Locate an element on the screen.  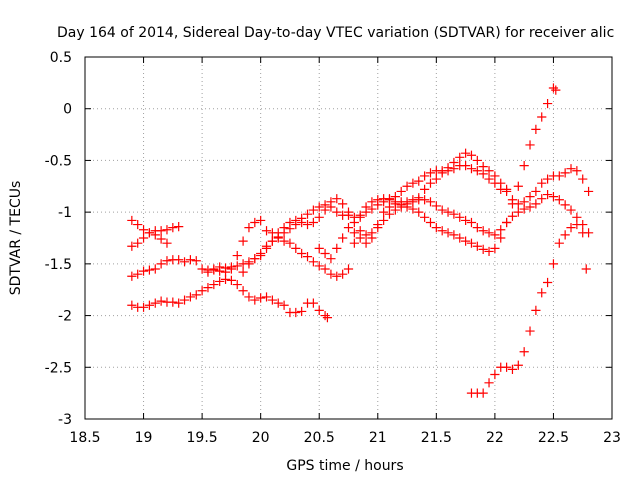
x-tick-label: 22.5 is located at coordinates (553, 438).